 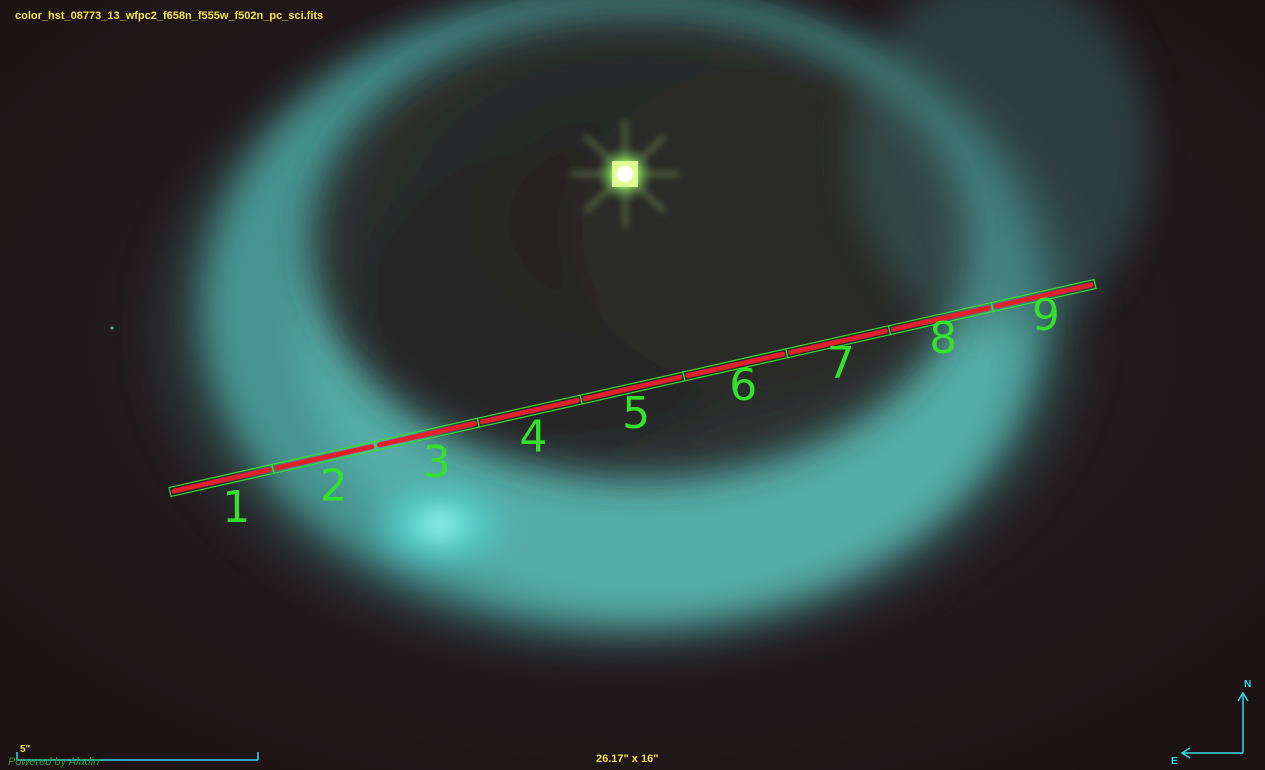 What do you see at coordinates (236, 507) in the screenshot?
I see `slit-segment-label: 1` at bounding box center [236, 507].